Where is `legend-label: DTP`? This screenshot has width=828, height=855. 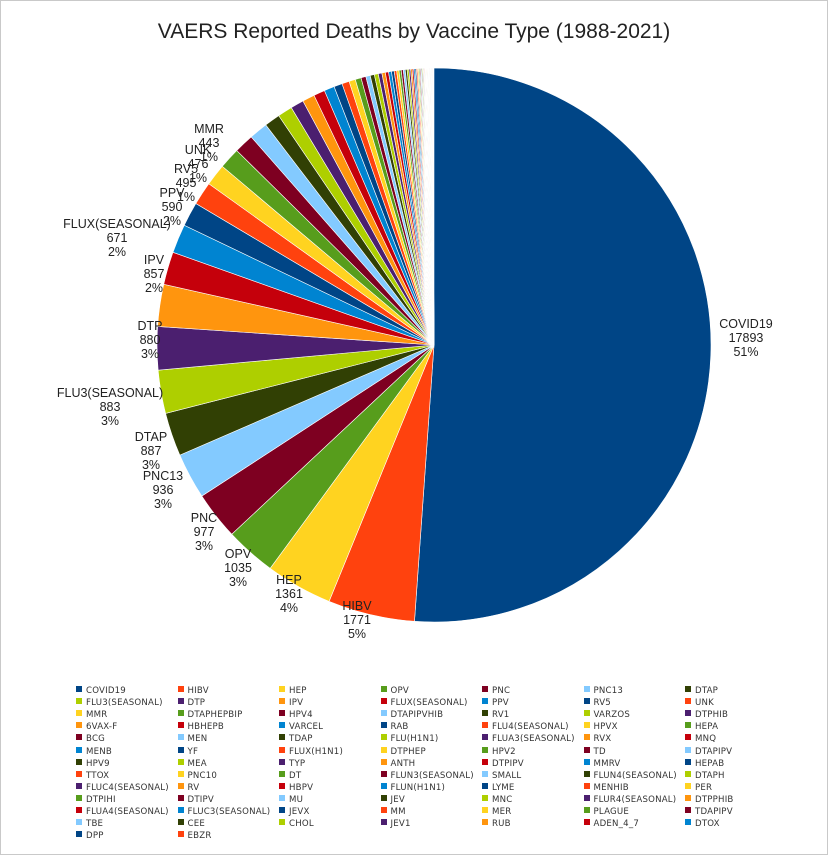 legend-label: DTP is located at coordinates (196, 703).